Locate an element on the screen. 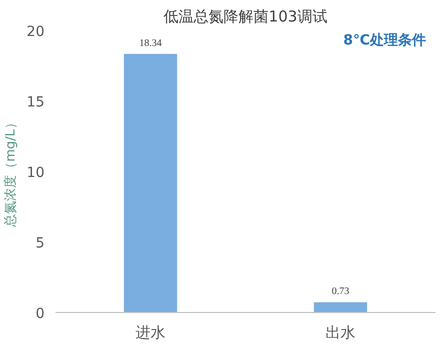 Image resolution: width=446 pixels, height=350 pixels. chart-title: 低温总氮降解菌103调试 is located at coordinates (246, 17).